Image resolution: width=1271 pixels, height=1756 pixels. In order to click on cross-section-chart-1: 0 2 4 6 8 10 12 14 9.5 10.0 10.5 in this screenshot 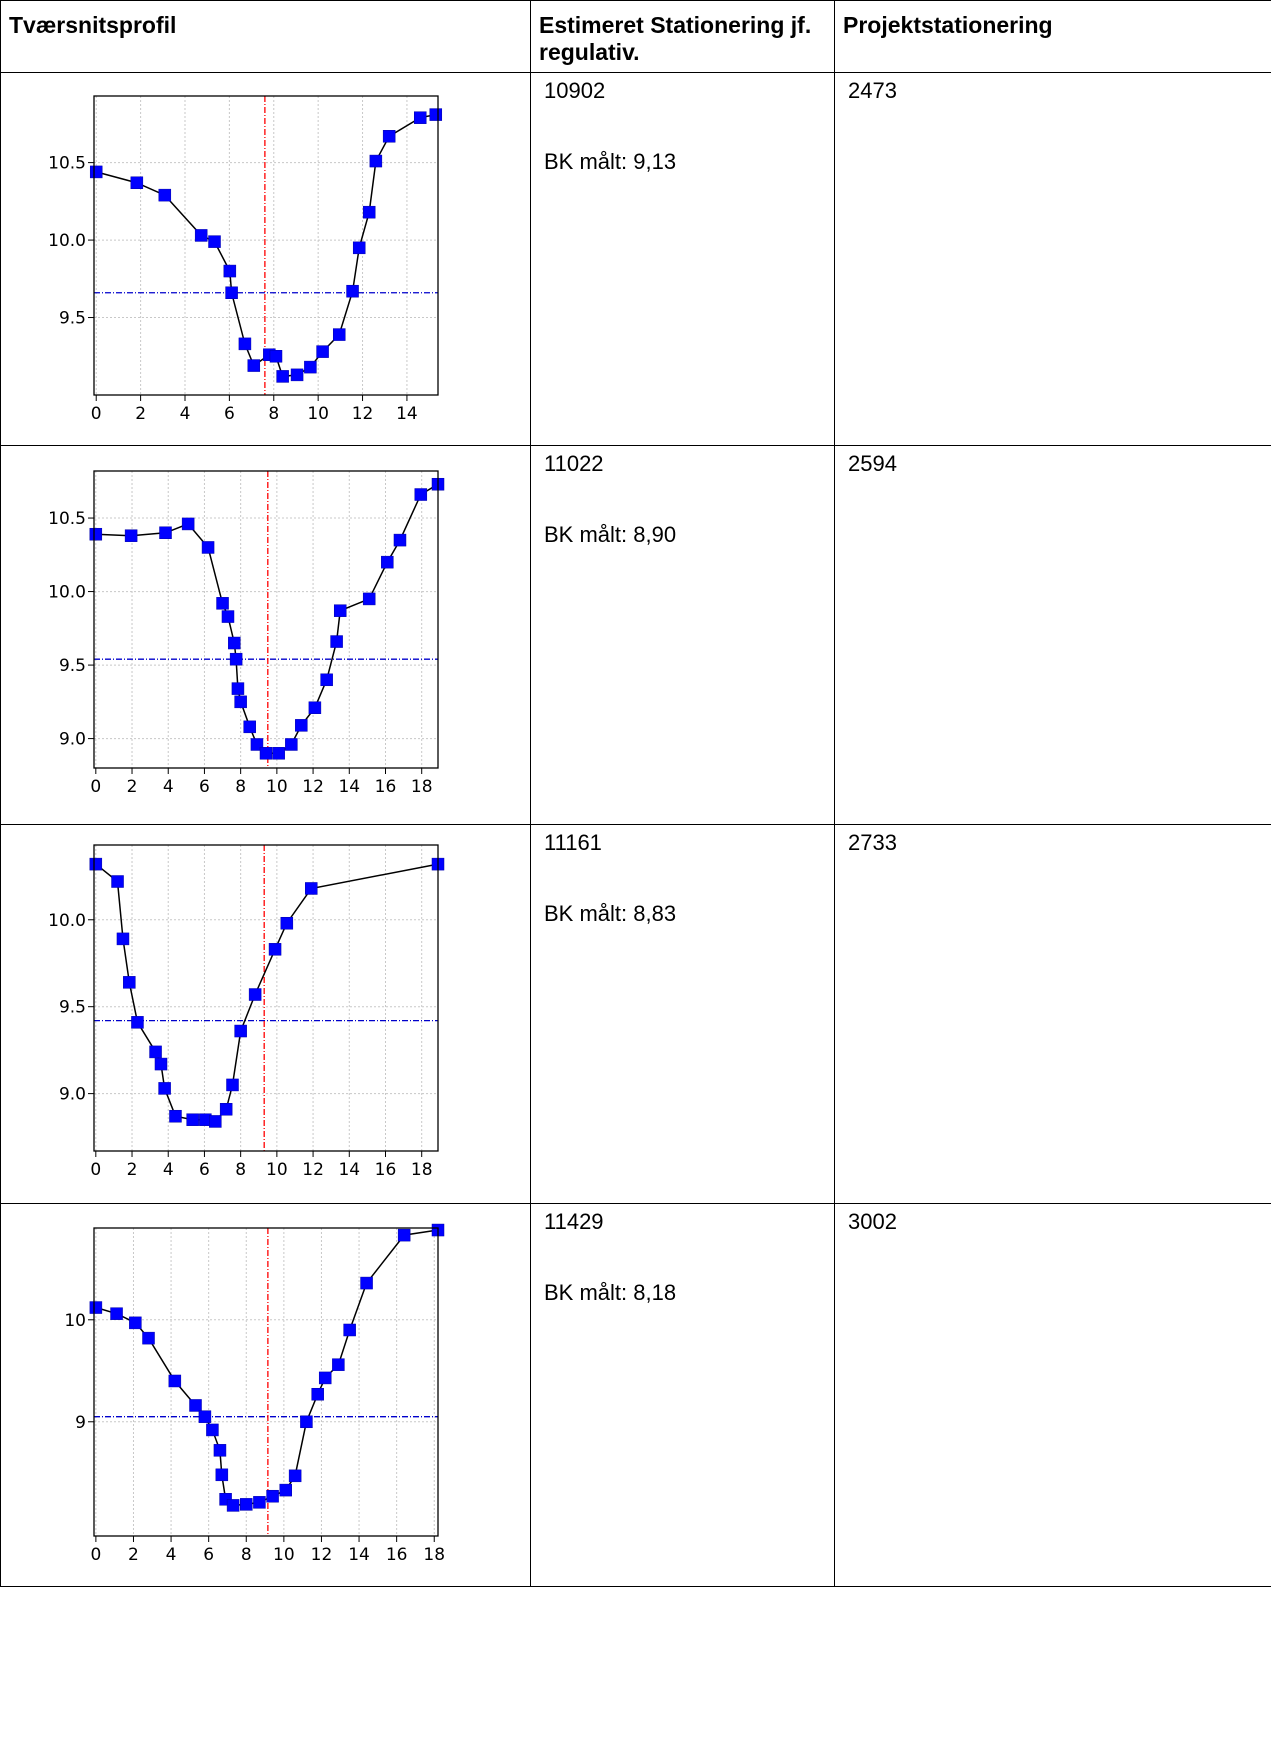, I will do `click(245, 259)`.